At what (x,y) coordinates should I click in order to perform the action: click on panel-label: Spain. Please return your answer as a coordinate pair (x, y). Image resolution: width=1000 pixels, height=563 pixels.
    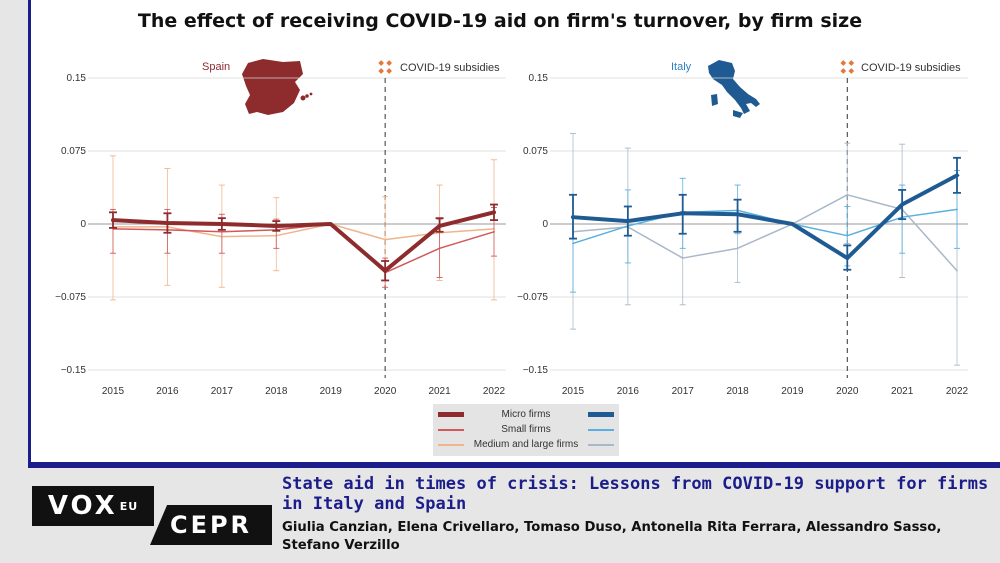
    Looking at the image, I should click on (216, 67).